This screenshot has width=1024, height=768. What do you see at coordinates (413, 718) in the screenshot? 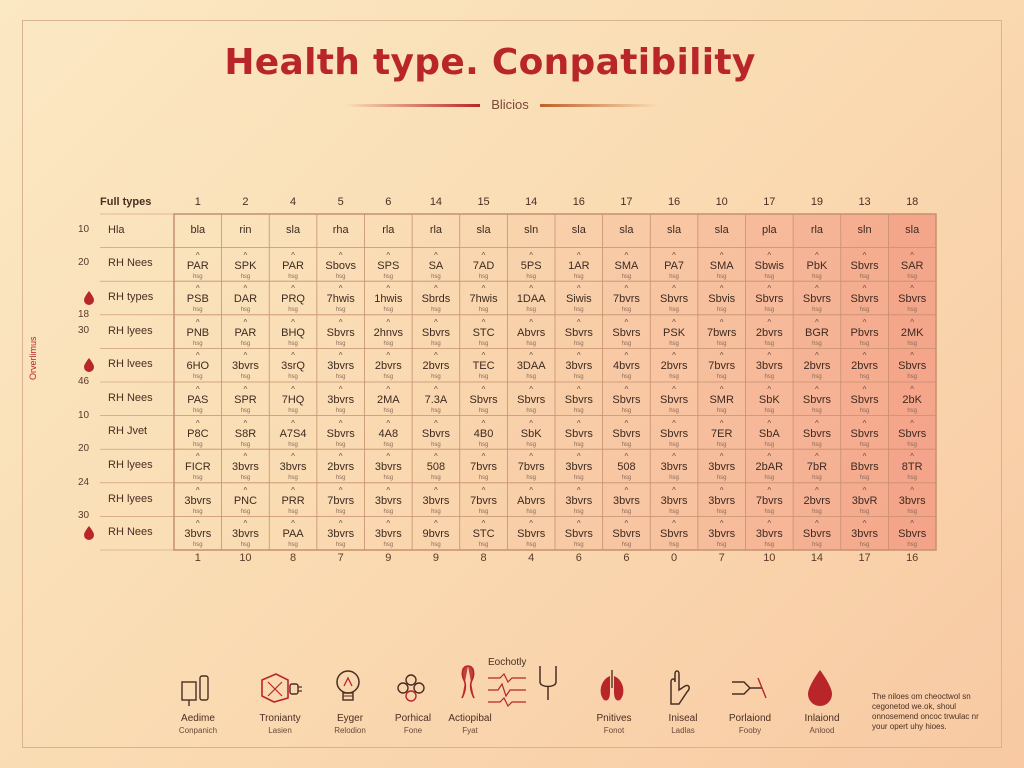
I see `icon-label-title: Porhical` at bounding box center [413, 718].